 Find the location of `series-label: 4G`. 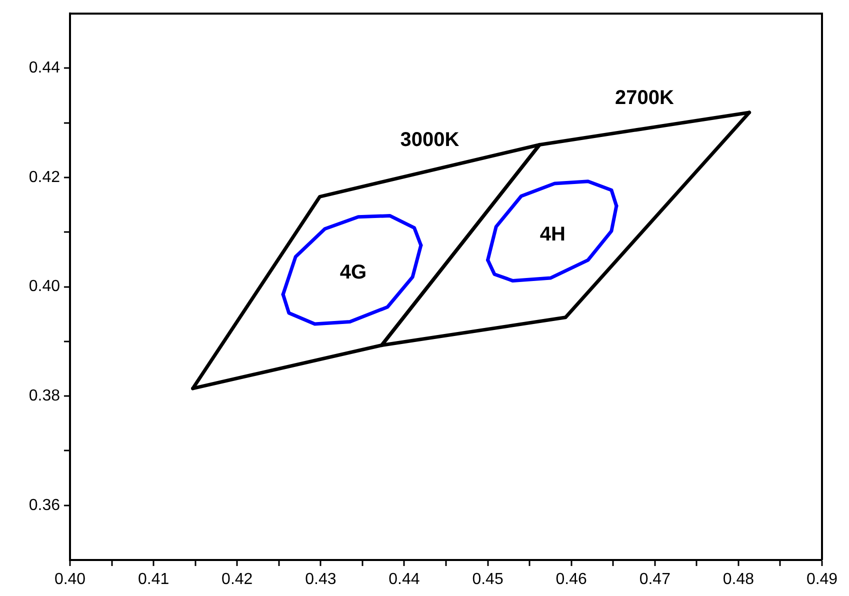

series-label: 4G is located at coordinates (353, 273).